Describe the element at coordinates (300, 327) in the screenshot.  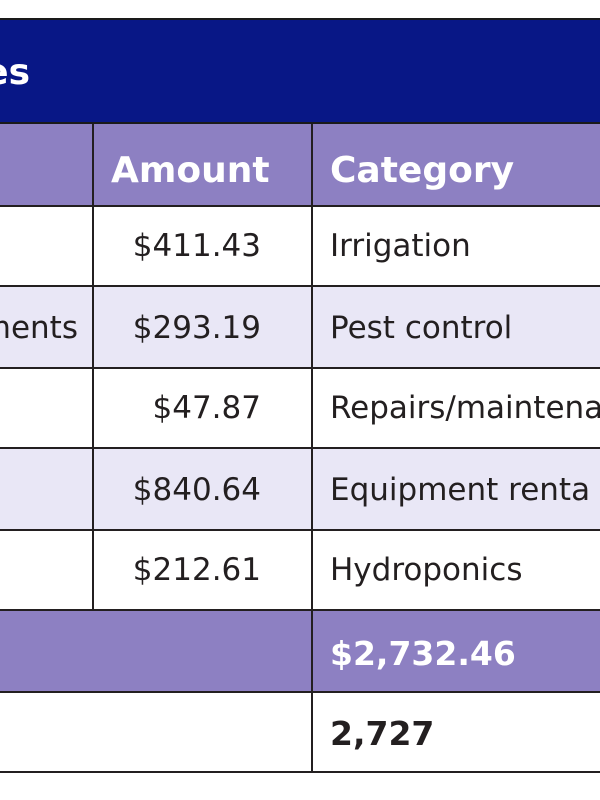
I see `table-row: ments $293.19 Pest control` at that location.